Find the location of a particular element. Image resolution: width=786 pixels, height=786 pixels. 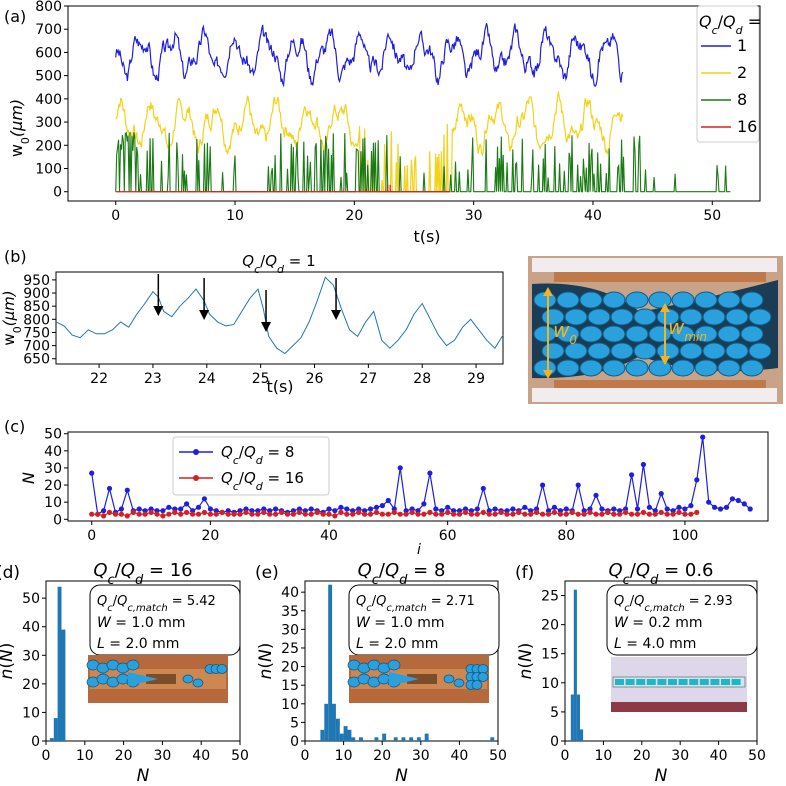

c-xtick-label: 40 is located at coordinates (329, 536).